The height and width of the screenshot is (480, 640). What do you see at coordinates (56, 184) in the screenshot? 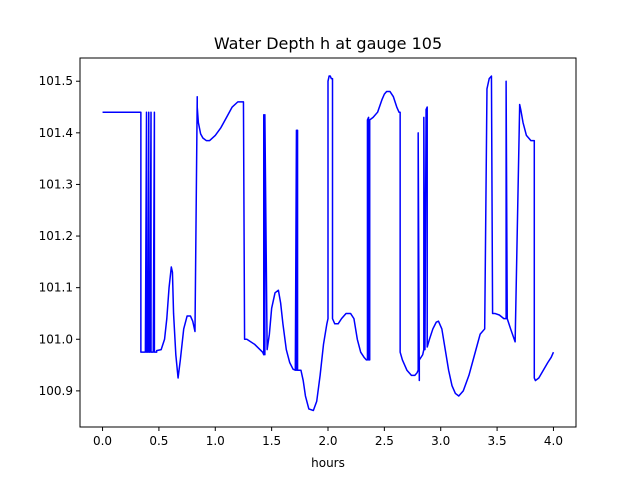
I see `y-tick-label: 101.3` at bounding box center [56, 184].